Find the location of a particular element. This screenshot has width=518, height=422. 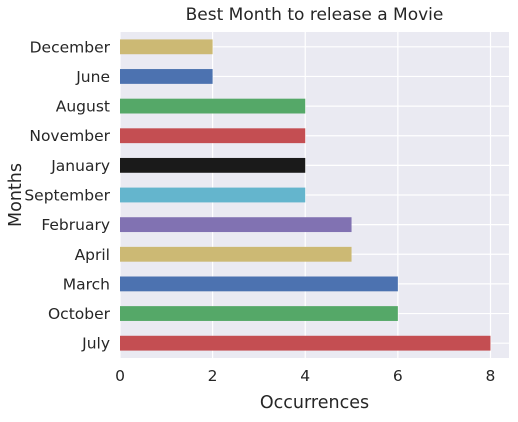

bar-september is located at coordinates (213, 195).